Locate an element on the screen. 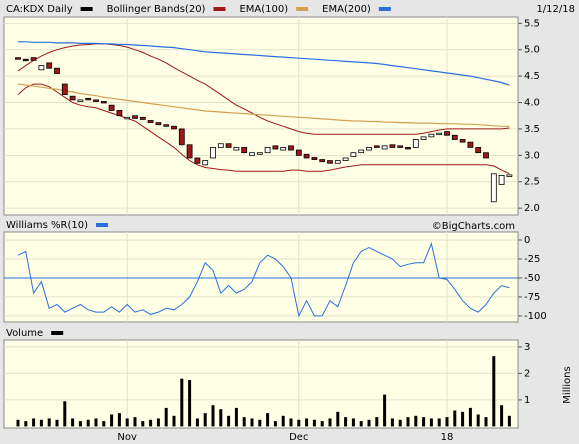 The width and height of the screenshot is (579, 444). y-tick-label: 3.0 is located at coordinates (532, 155).